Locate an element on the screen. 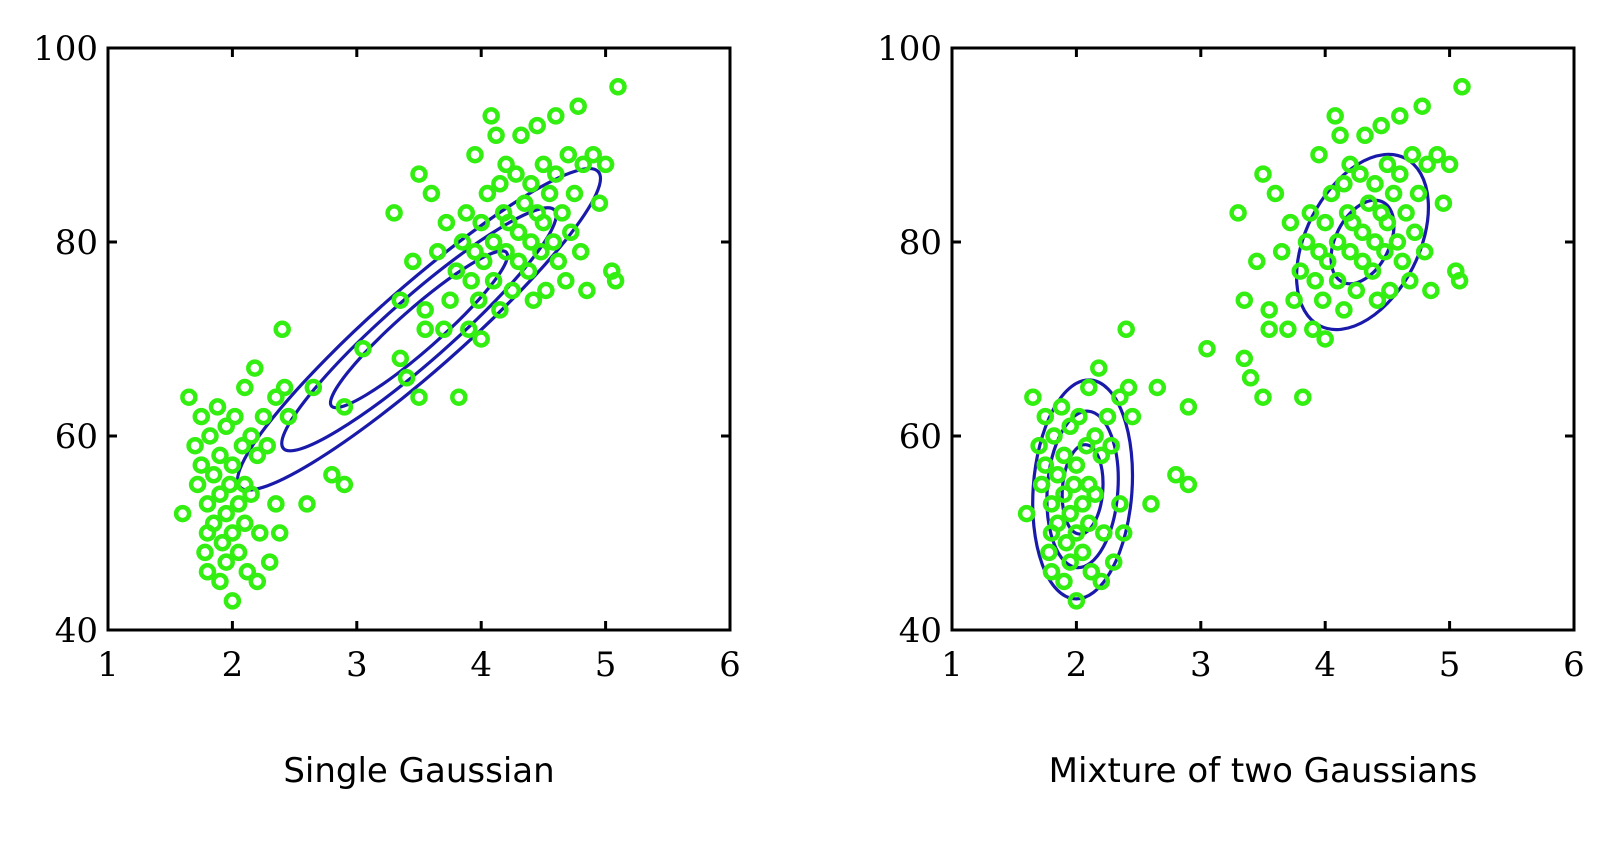 The width and height of the screenshot is (1606, 846). mixture-ytick-label-3: 100 is located at coordinates (909, 49).